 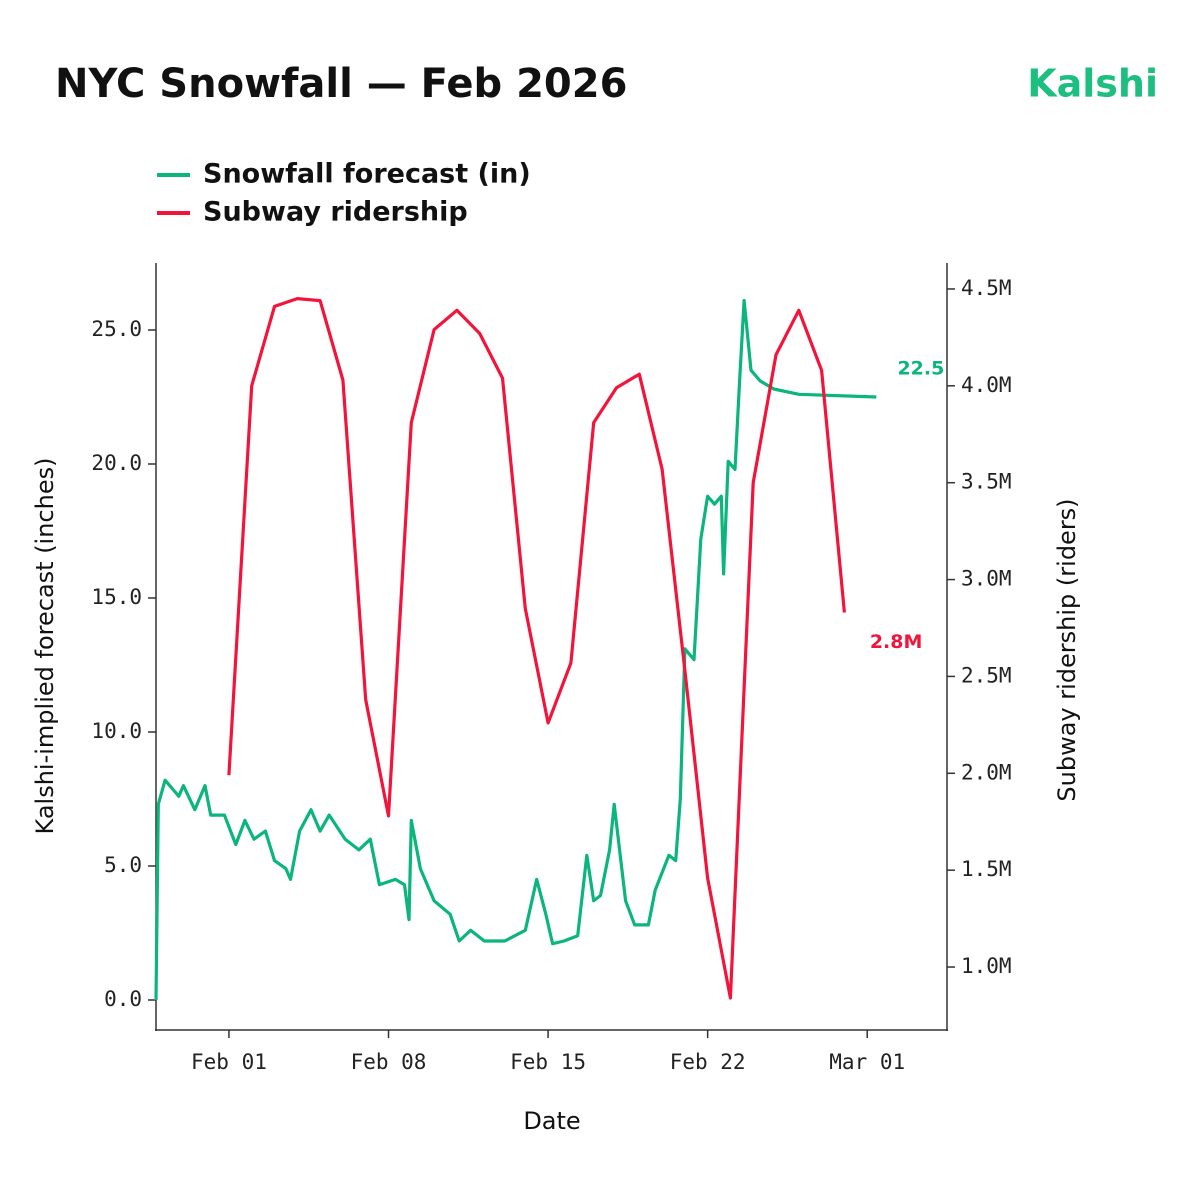 What do you see at coordinates (341, 84) in the screenshot?
I see `chart-title: NYC Snowfall — Feb 2026` at bounding box center [341, 84].